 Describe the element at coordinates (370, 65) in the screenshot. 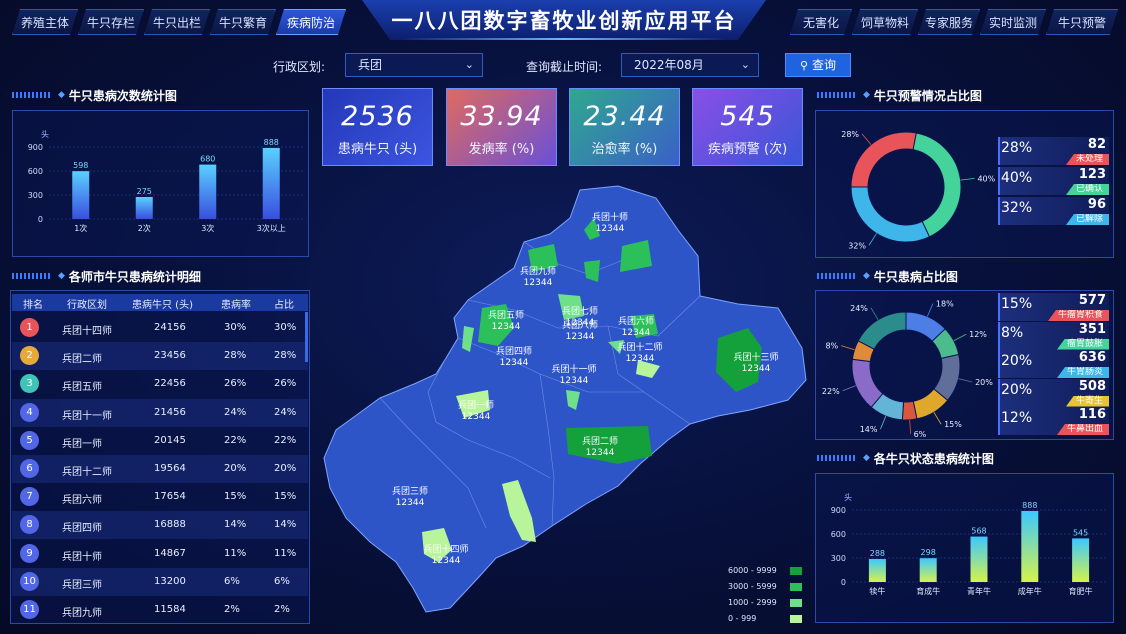

I see `region-select-value: 兵团` at that location.